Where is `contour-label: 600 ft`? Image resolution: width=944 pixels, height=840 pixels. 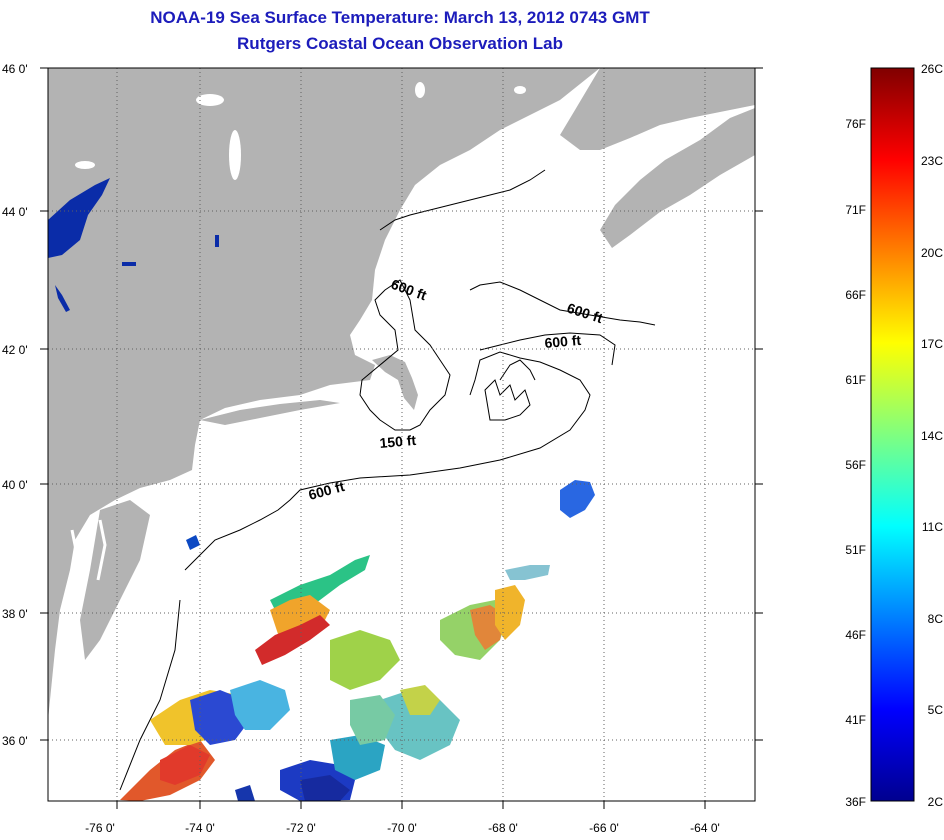 contour-label: 600 ft is located at coordinates (563, 341).